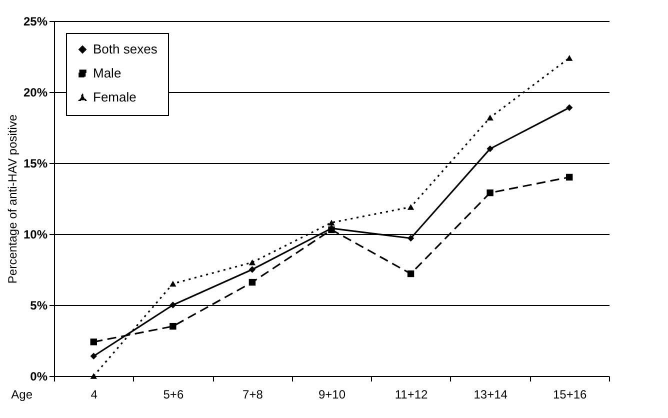 The width and height of the screenshot is (668, 418). Describe the element at coordinates (12, 199) in the screenshot. I see `y-axis-title: Percentage of anti-HAV positive` at that location.